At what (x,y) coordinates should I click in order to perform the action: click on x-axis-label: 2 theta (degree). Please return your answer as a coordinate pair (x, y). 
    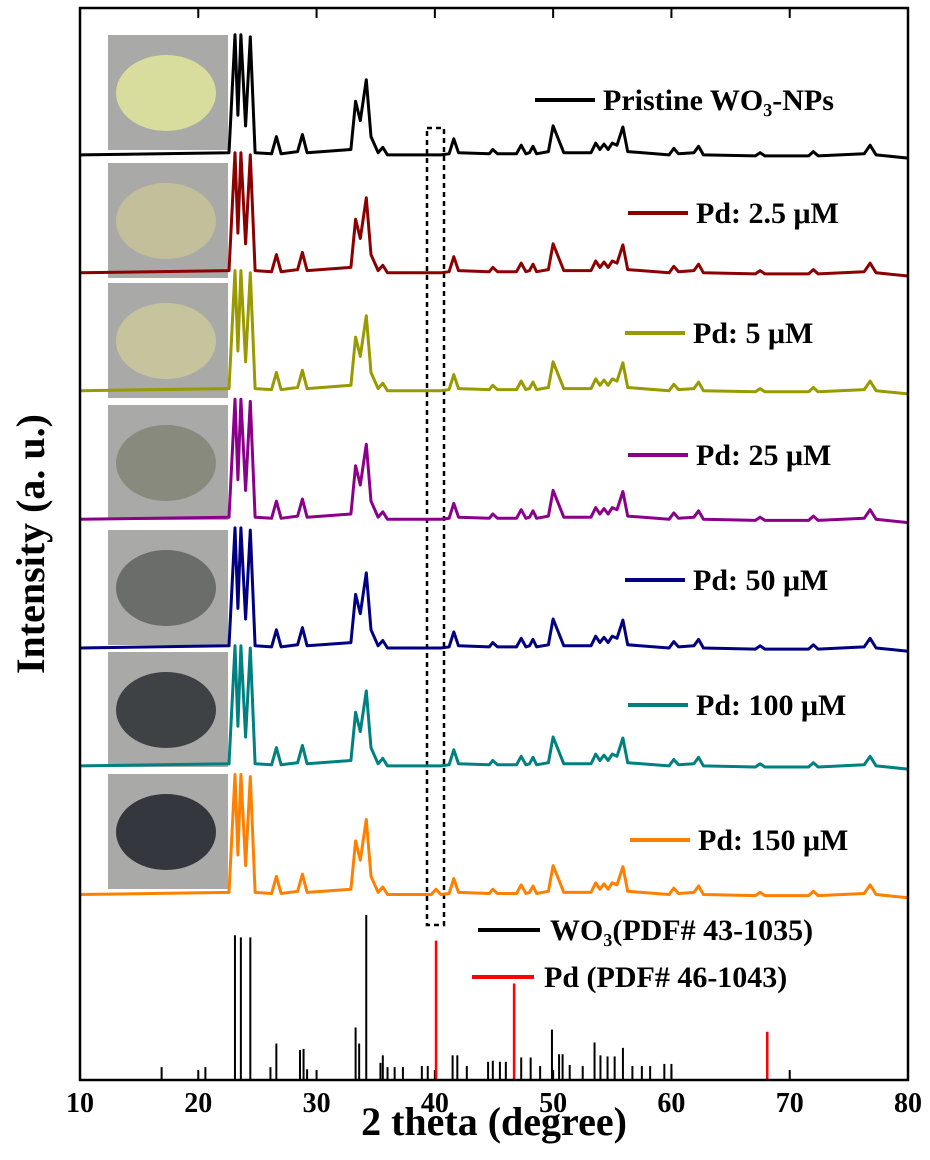
    Looking at the image, I should click on (494, 1121).